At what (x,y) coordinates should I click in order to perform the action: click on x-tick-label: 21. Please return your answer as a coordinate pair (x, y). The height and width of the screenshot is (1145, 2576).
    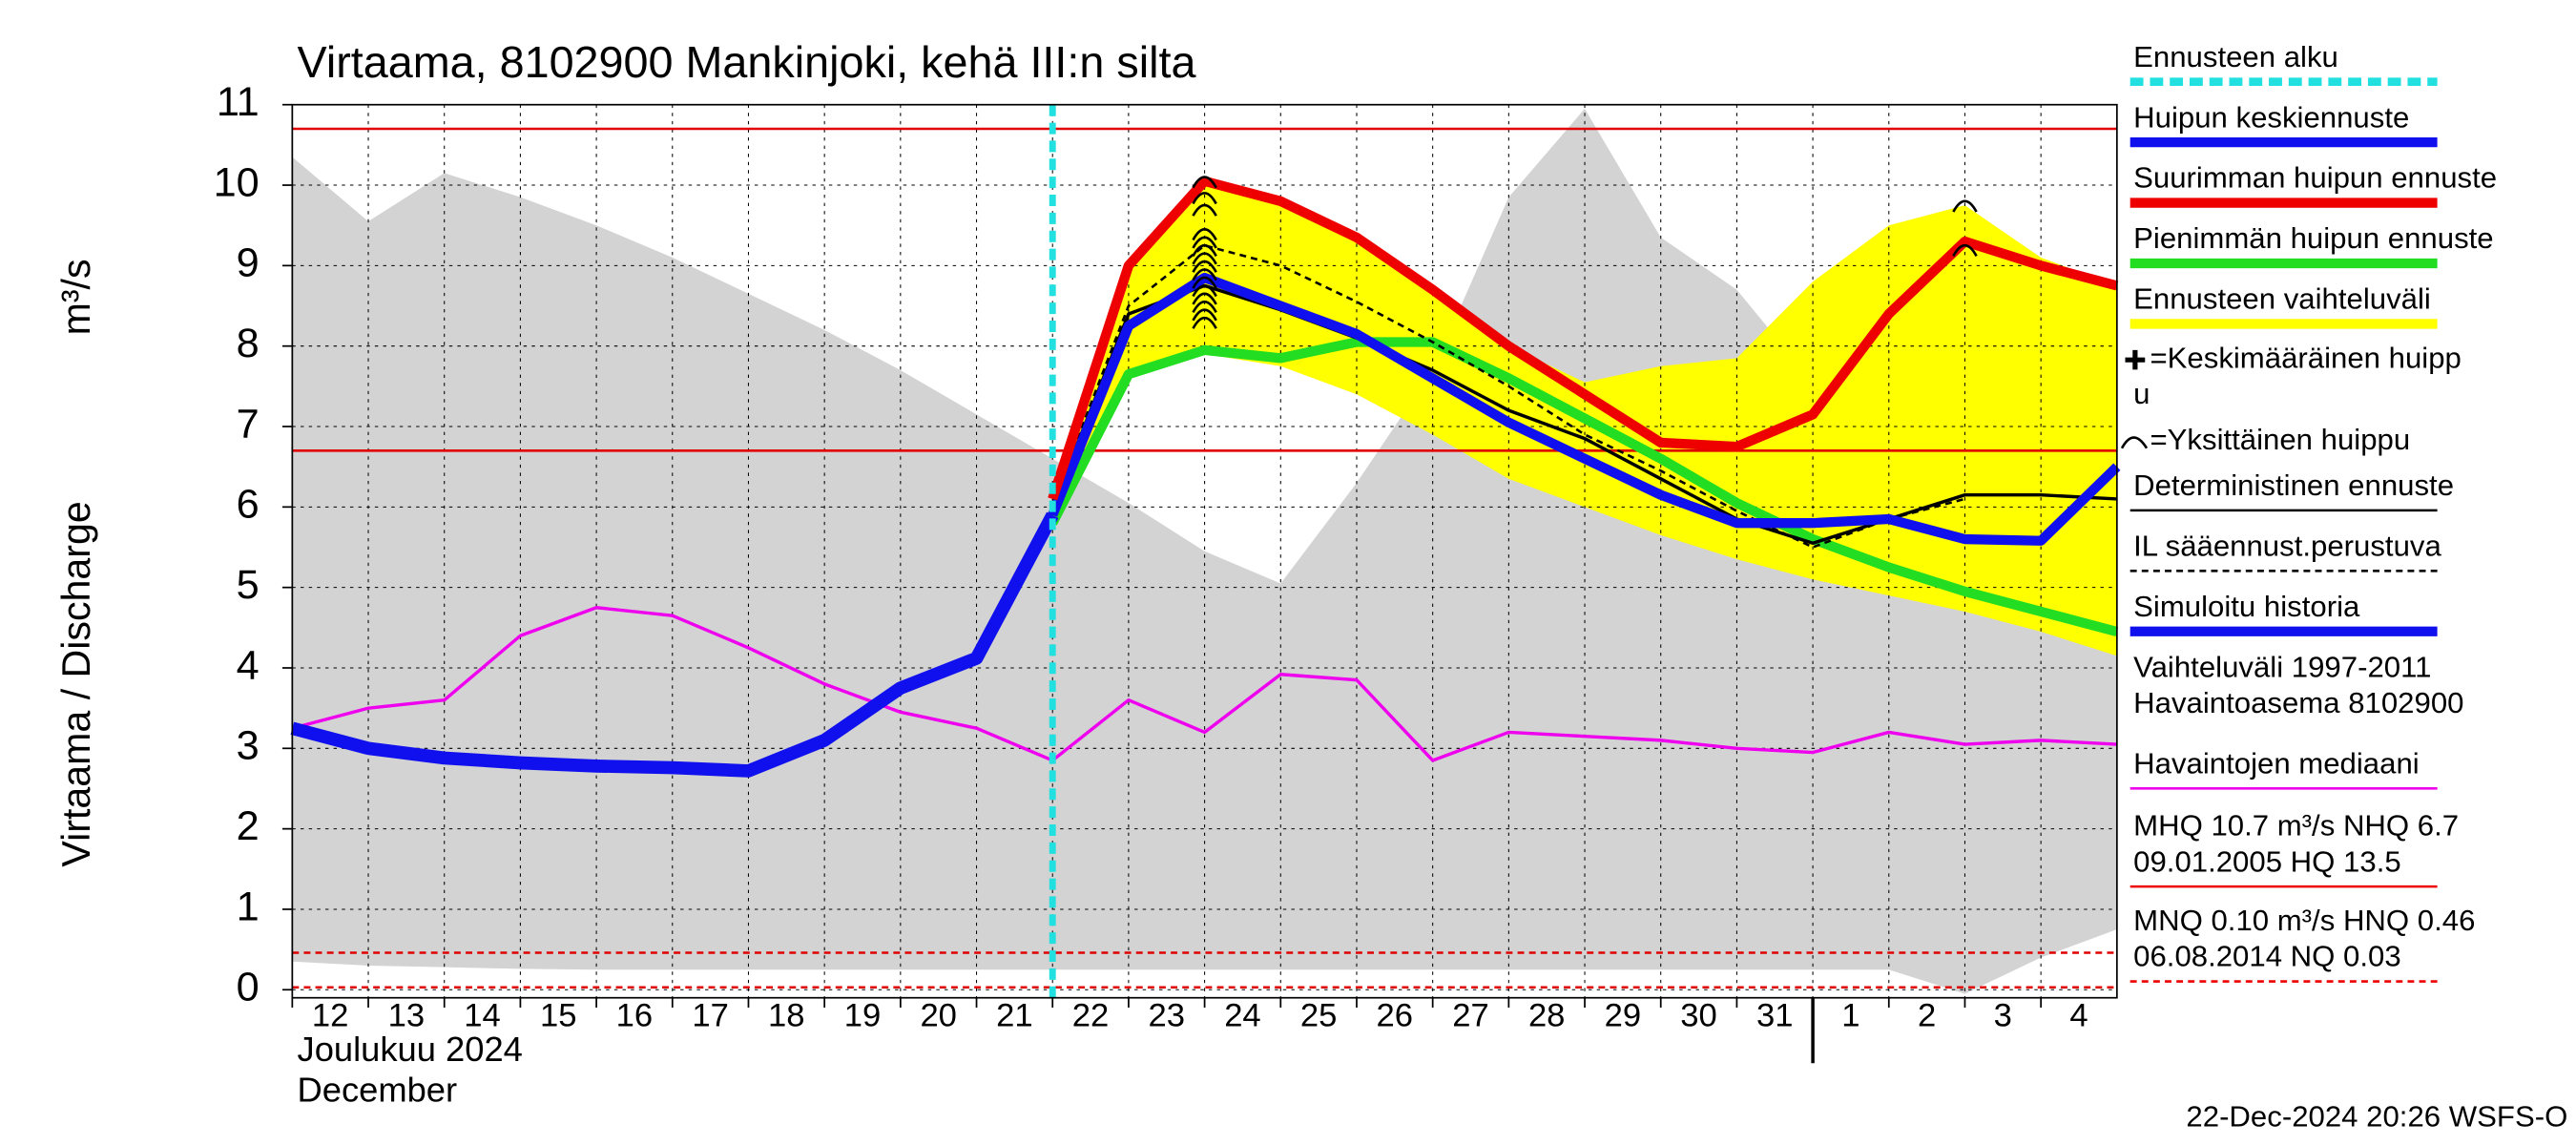
    Looking at the image, I should click on (1014, 1015).